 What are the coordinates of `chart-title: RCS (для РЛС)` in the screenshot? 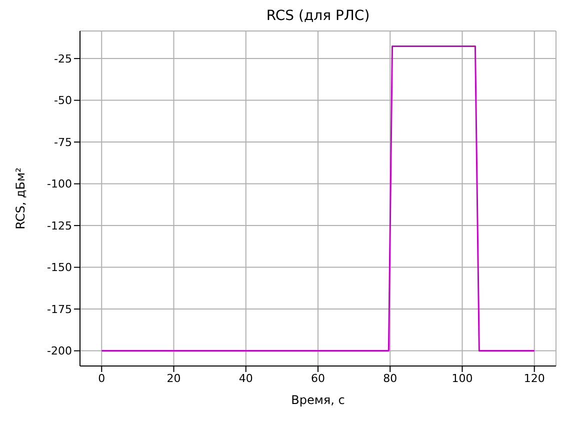 It's located at (318, 17).